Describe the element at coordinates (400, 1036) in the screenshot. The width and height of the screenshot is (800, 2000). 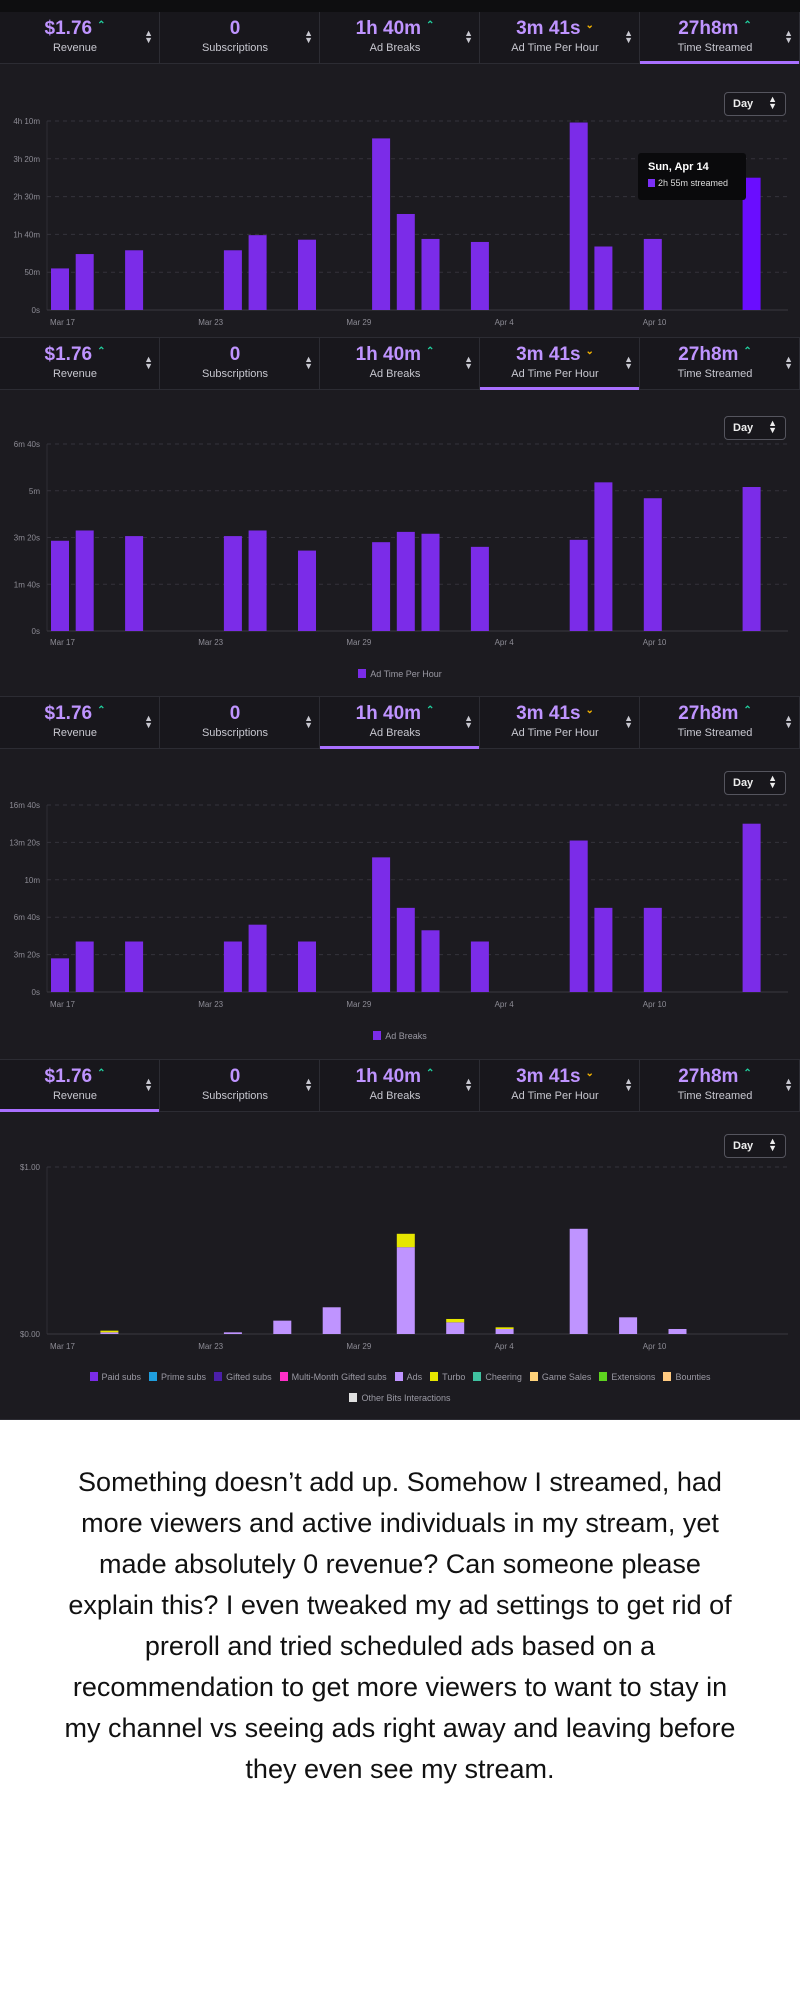
I see `legend-item: Ad Breaks` at that location.